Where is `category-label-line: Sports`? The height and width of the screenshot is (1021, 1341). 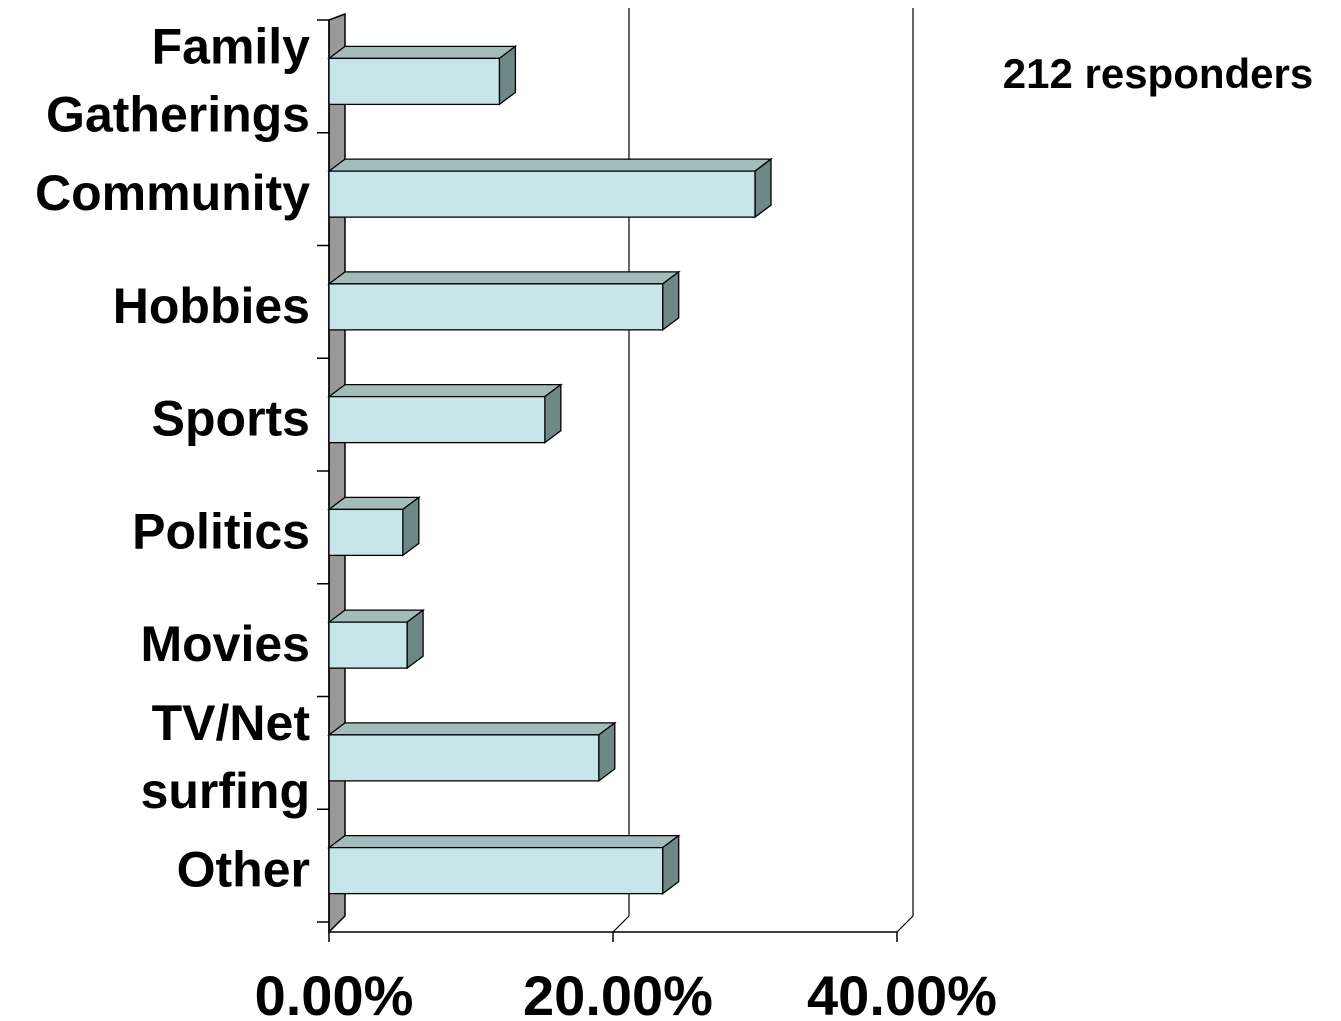
category-label-line: Sports is located at coordinates (231, 419).